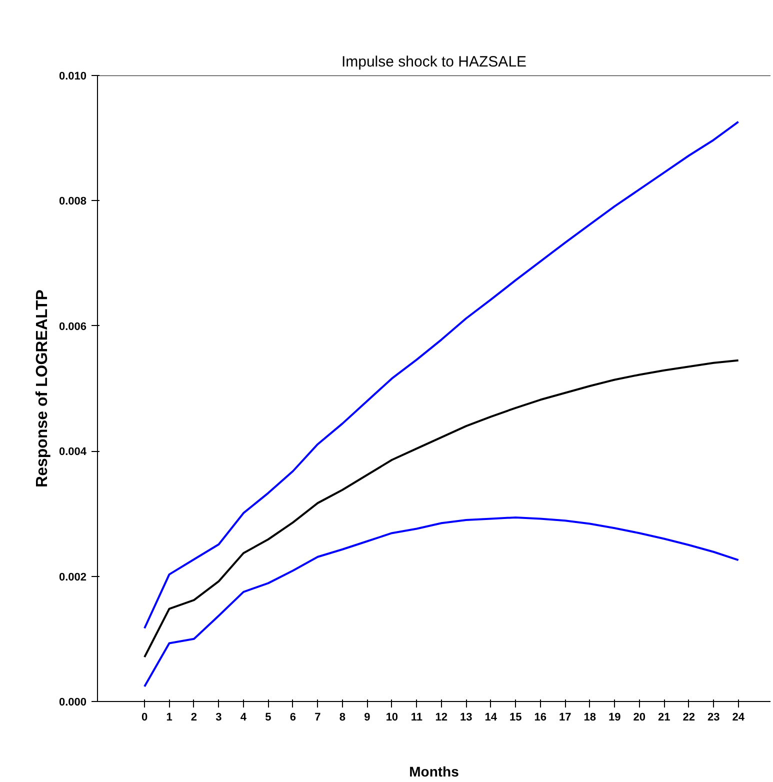 The height and width of the screenshot is (782, 773). I want to click on x-tick-label: 6, so click(293, 718).